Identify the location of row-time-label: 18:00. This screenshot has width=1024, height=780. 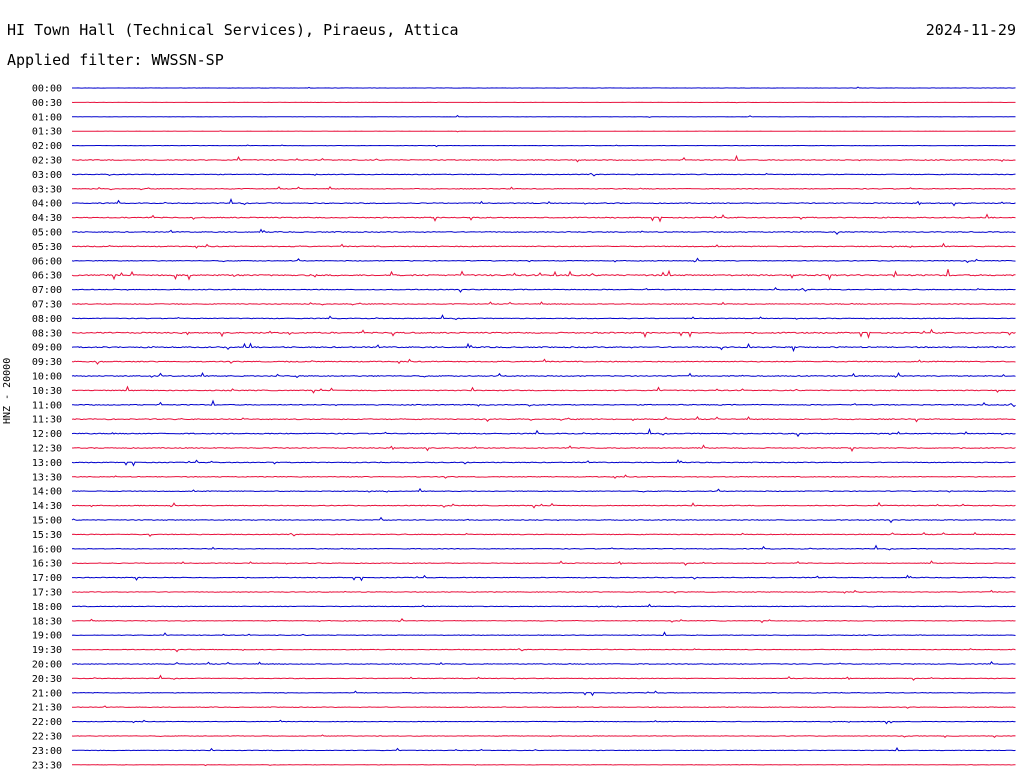
(47, 607).